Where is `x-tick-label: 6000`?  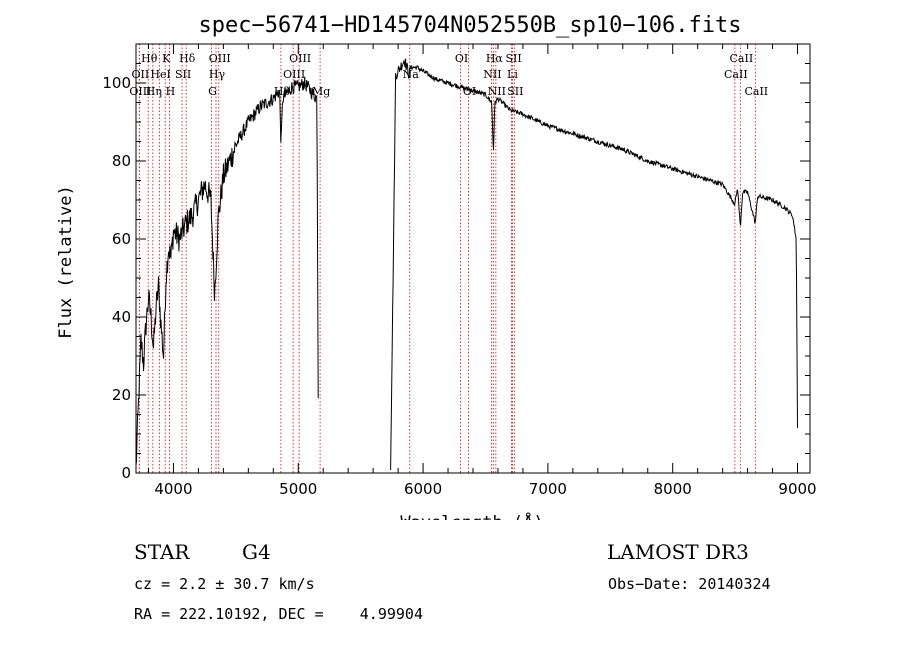
x-tick-label: 6000 is located at coordinates (423, 489).